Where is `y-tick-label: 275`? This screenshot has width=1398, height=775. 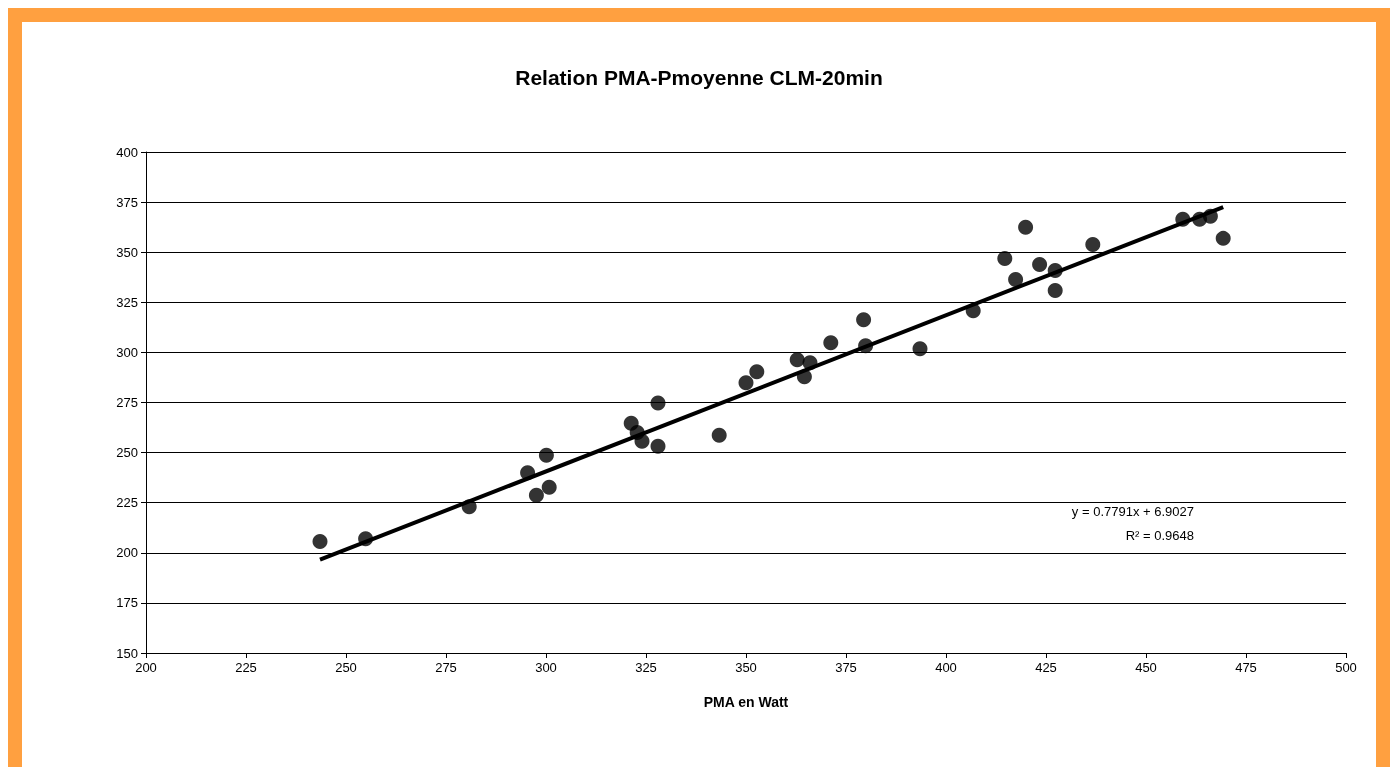
y-tick-label: 275 is located at coordinates (127, 402).